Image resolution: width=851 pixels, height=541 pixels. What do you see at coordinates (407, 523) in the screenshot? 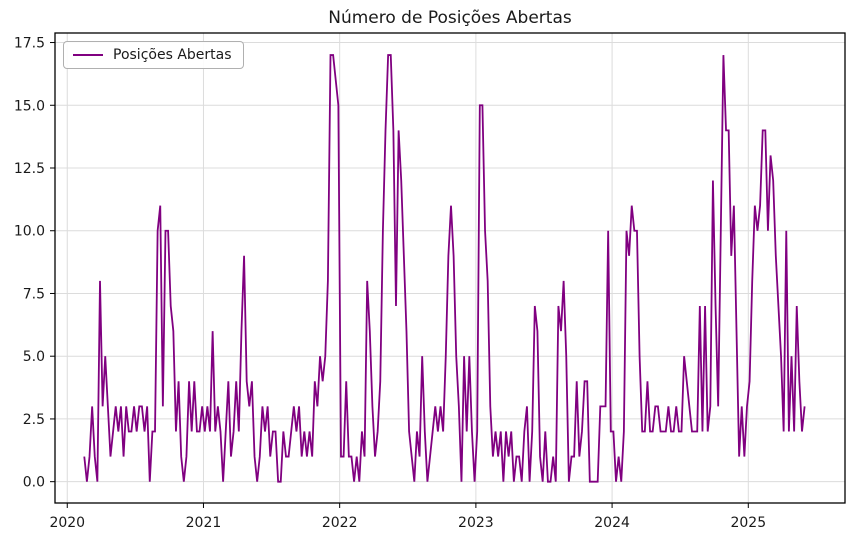
I see `x-axis-tick-labels: 2020 2021 2022 2023 2024 2025` at bounding box center [407, 523].